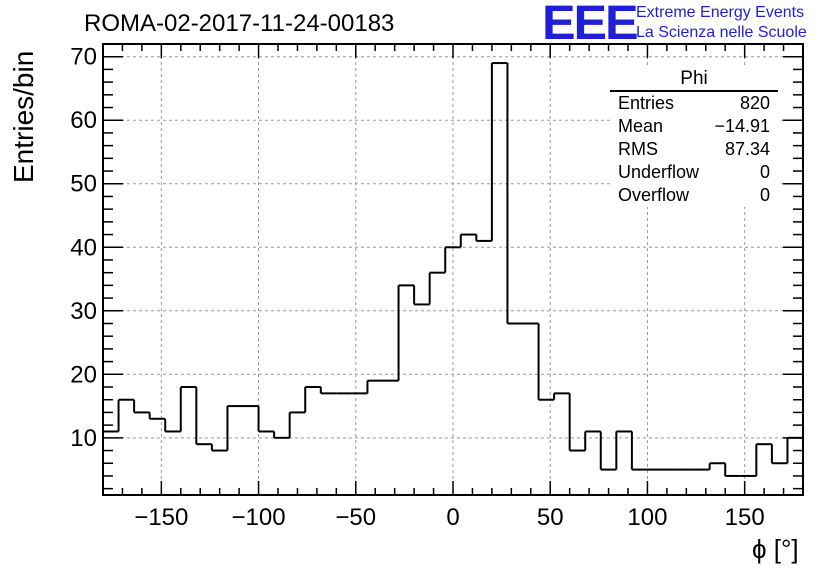 This screenshot has height=572, width=836. Describe the element at coordinates (742, 126) in the screenshot. I see `stats-value: −14.91` at that location.